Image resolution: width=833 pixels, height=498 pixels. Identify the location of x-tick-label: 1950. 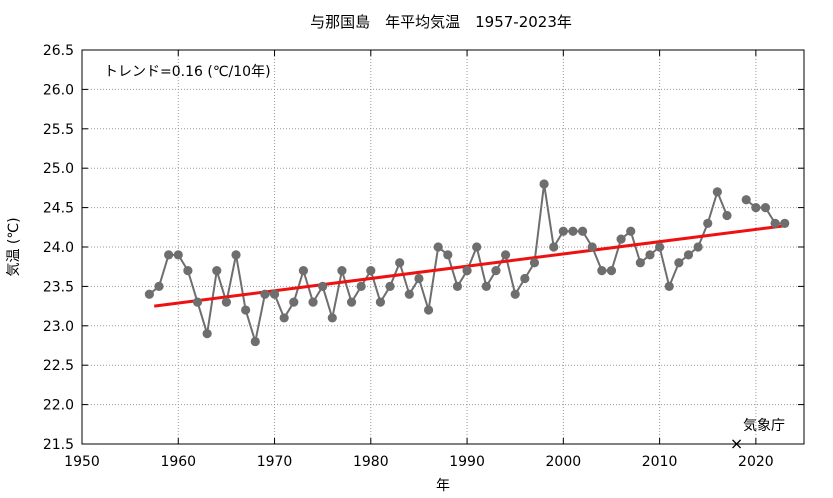
(82, 462).